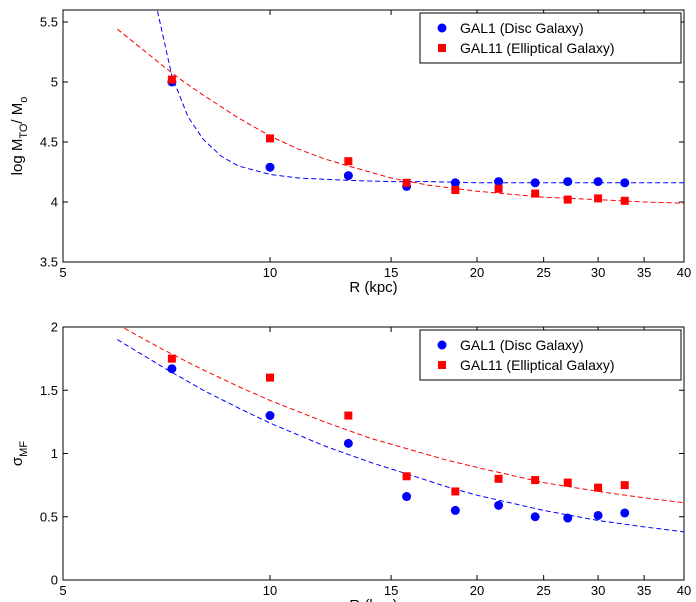 The height and width of the screenshot is (602, 696). What do you see at coordinates (49, 390) in the screenshot?
I see `y-tick-label: 1.5` at bounding box center [49, 390].